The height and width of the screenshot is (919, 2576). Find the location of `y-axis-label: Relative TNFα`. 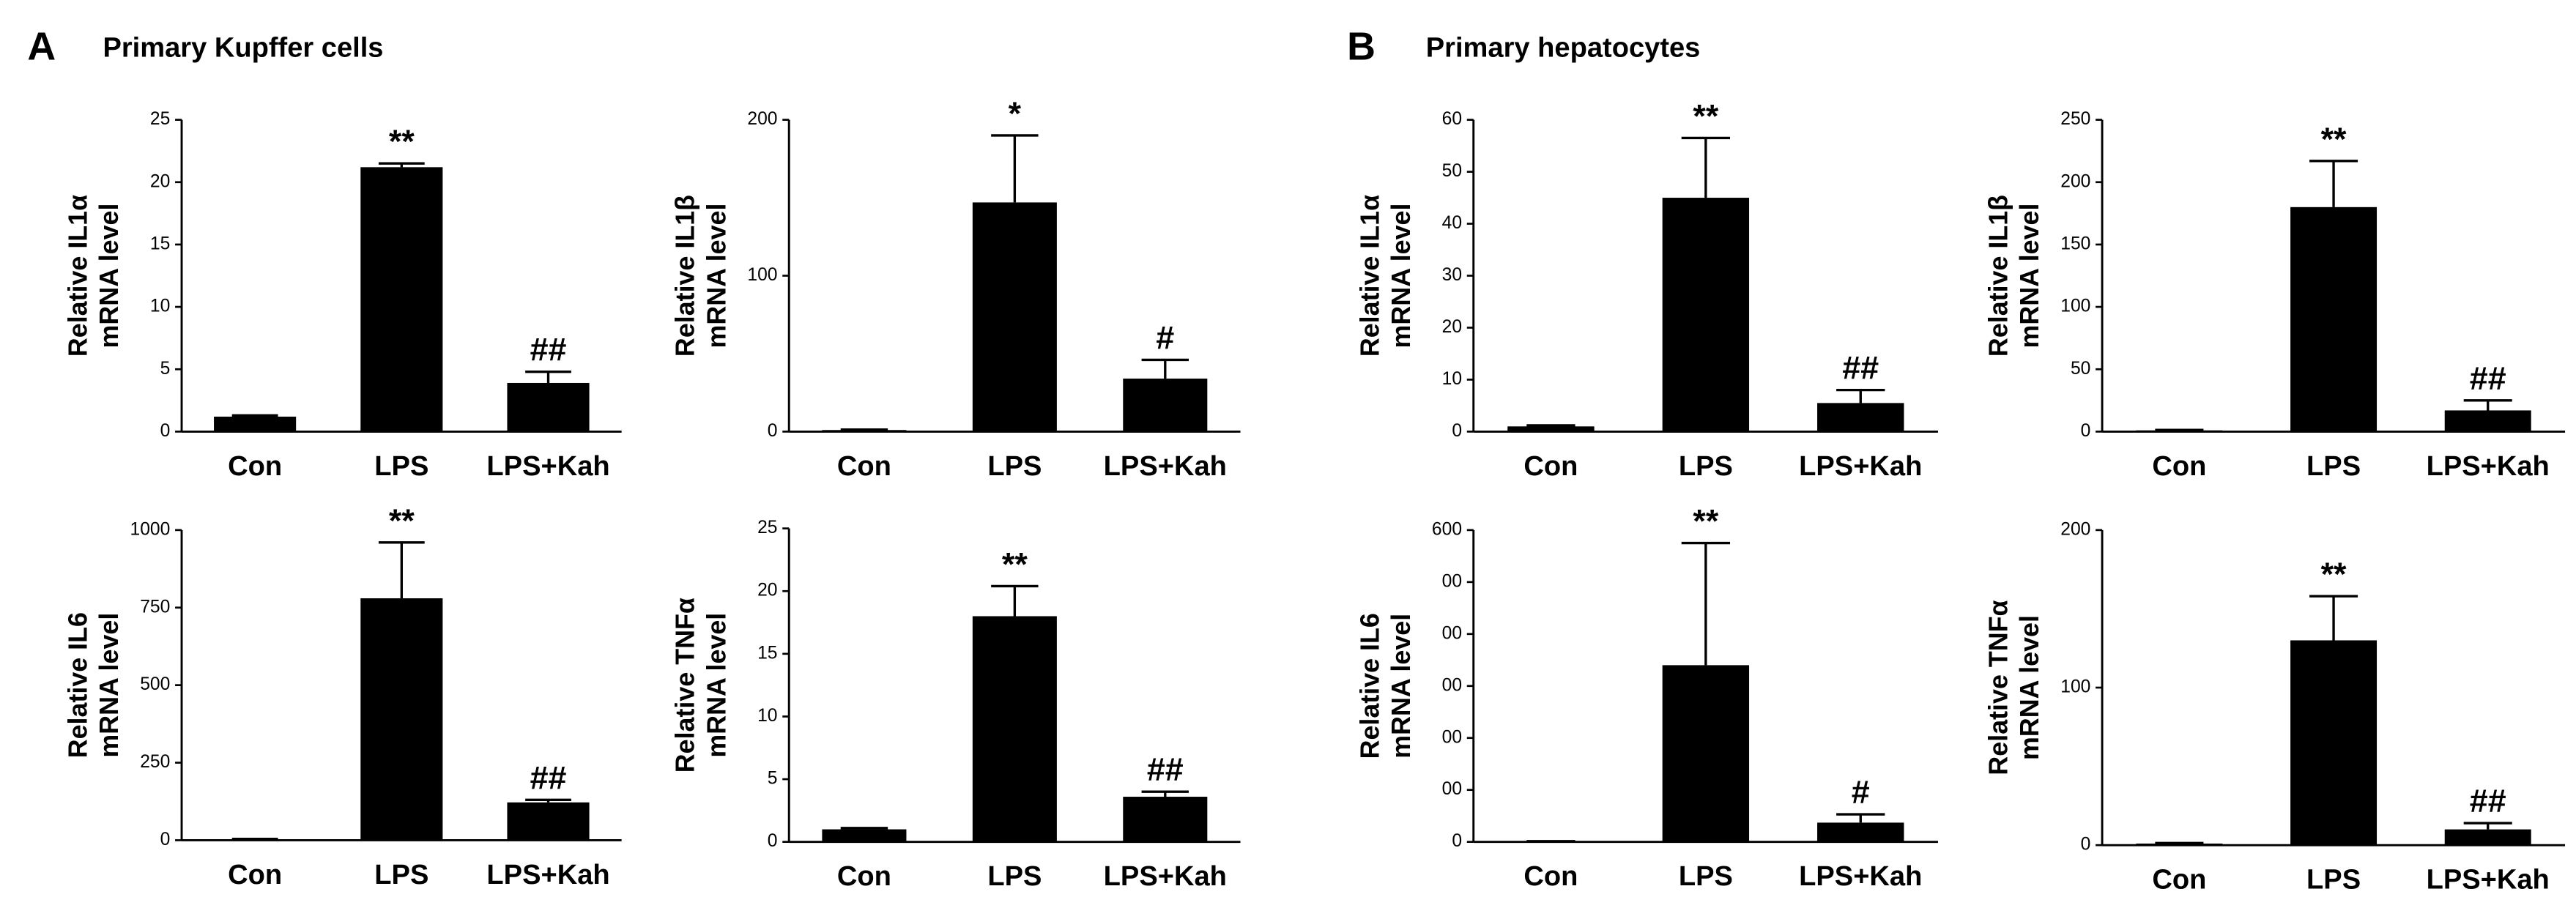

y-axis-label: Relative TNFα is located at coordinates (1998, 687).